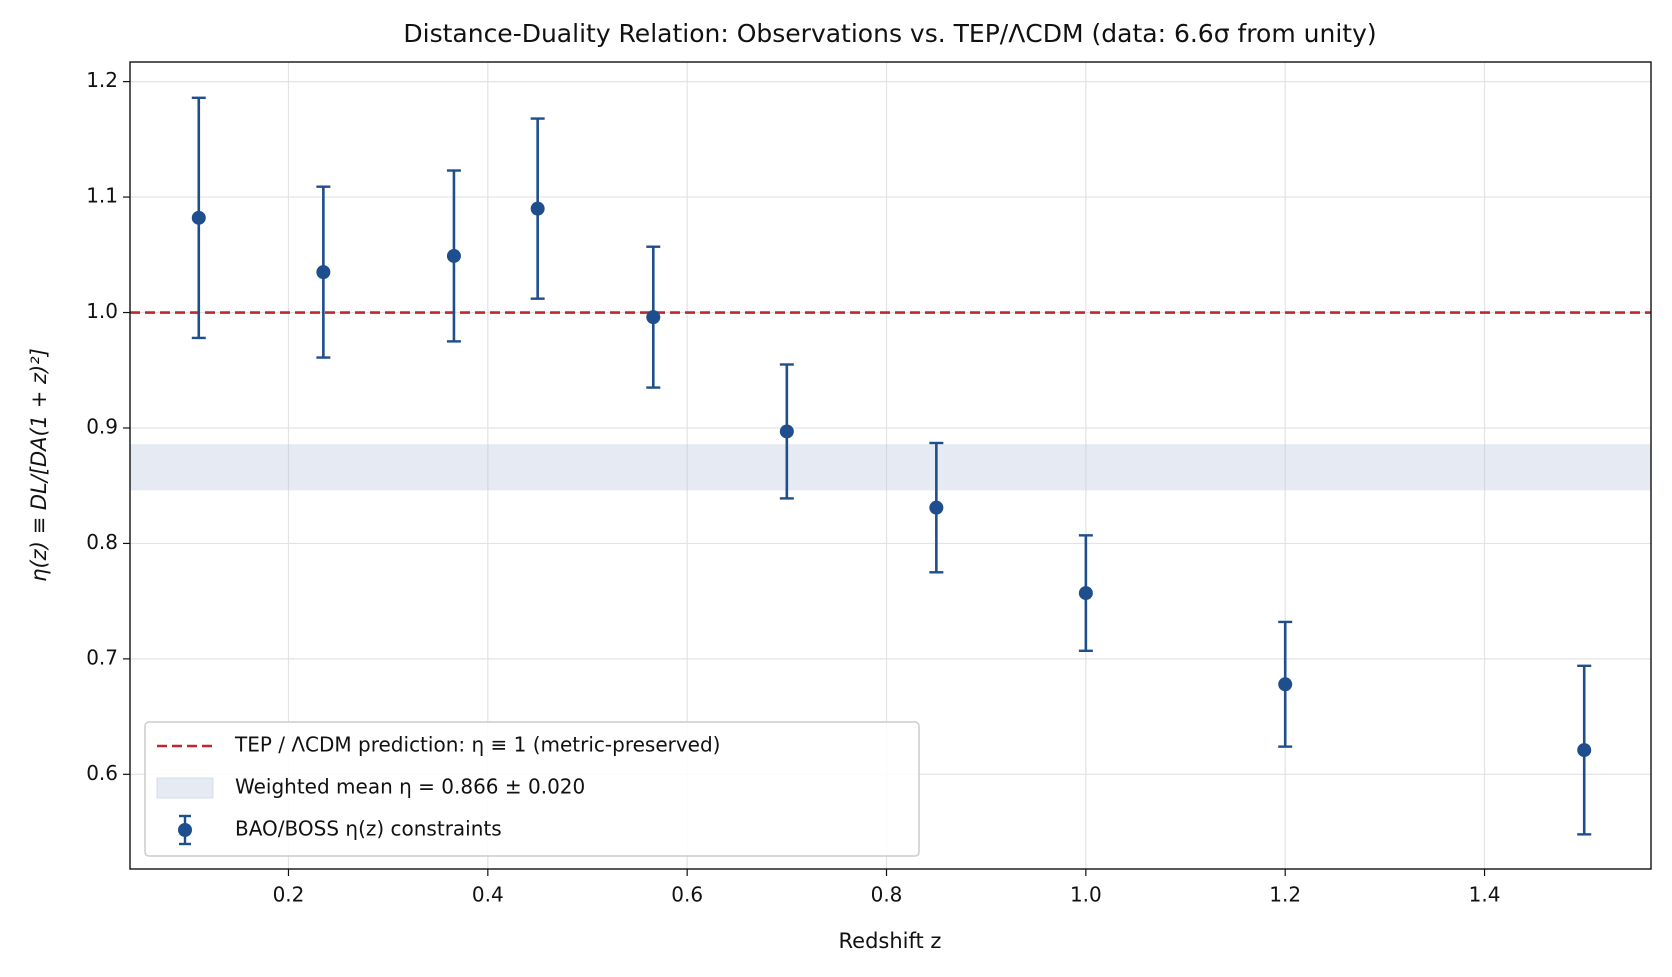  I want to click on y-tick-label: 1.2, so click(102, 80).